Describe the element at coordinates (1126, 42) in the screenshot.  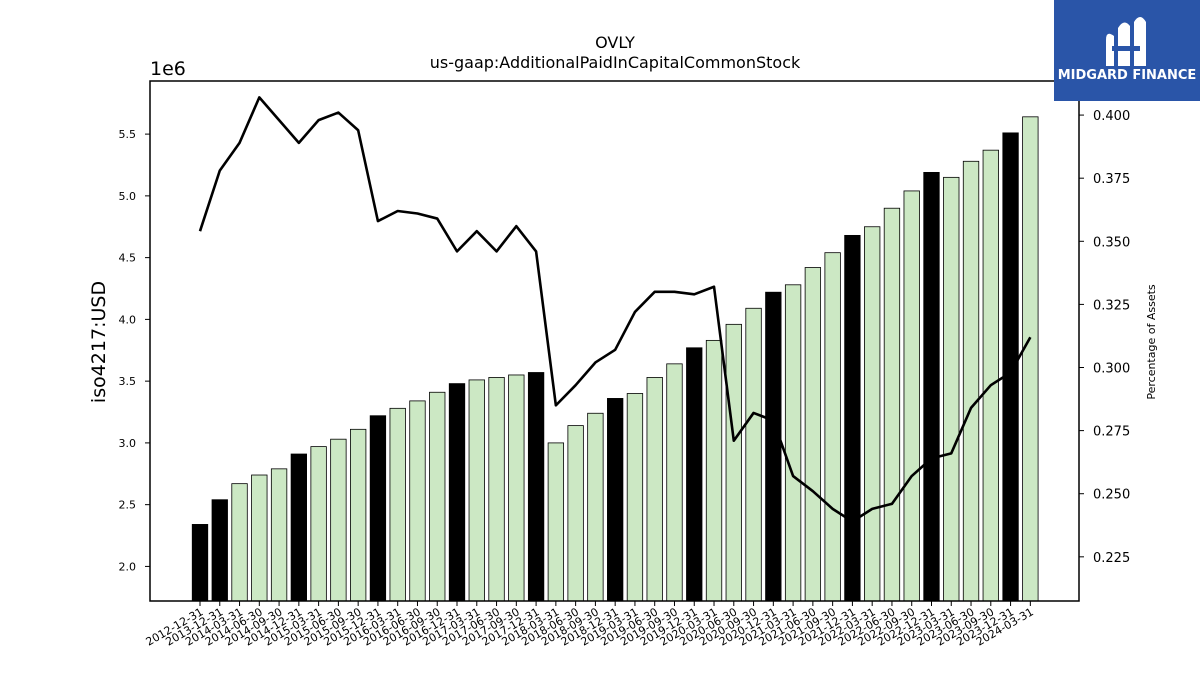
I see `logo-mark-icon` at that location.